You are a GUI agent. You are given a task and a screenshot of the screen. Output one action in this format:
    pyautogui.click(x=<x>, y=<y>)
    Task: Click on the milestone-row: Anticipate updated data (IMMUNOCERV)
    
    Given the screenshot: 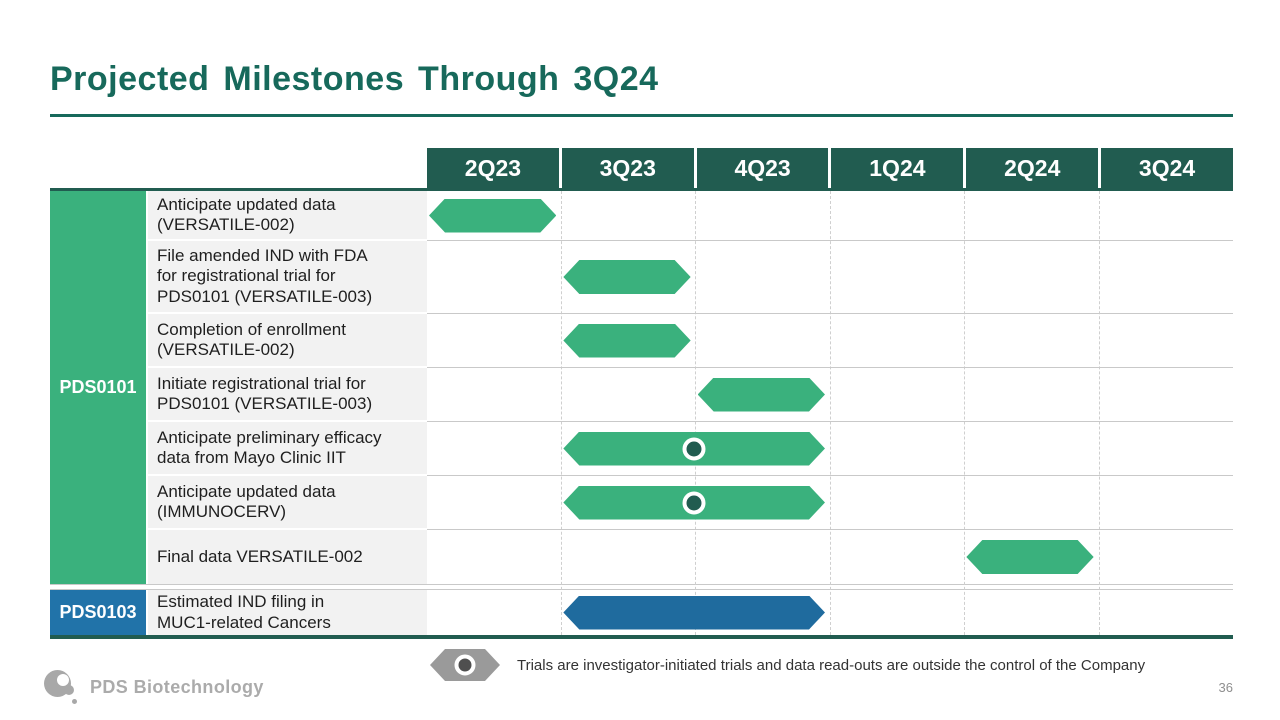 What is the action you would take?
    pyautogui.click(x=690, y=503)
    